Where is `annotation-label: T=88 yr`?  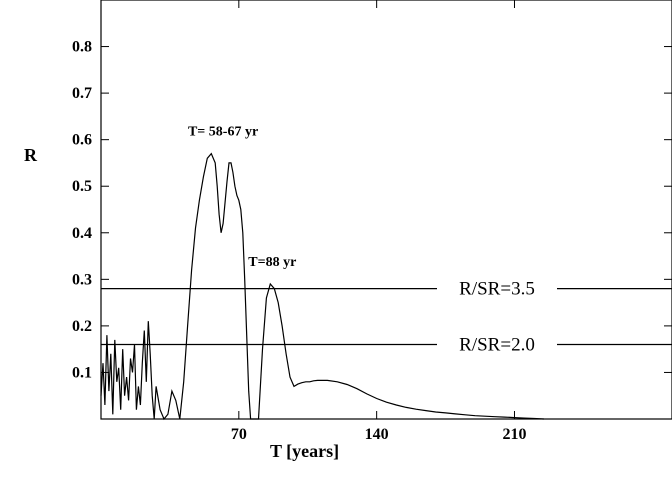
annotation-label: T=88 yr is located at coordinates (272, 262).